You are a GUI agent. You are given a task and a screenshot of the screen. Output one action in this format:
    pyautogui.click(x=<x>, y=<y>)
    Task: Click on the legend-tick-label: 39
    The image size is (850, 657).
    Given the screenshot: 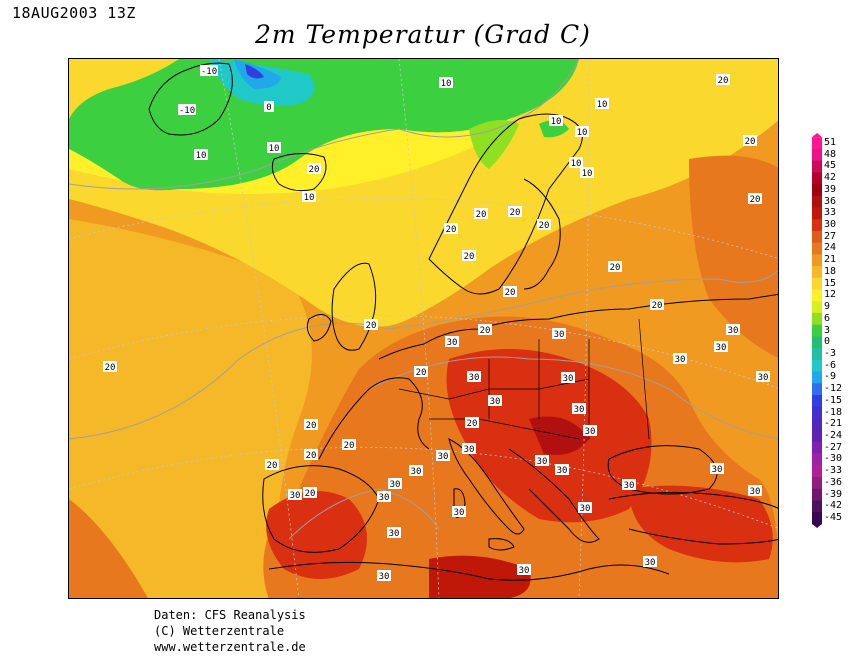 What is the action you would take?
    pyautogui.click(x=830, y=189)
    